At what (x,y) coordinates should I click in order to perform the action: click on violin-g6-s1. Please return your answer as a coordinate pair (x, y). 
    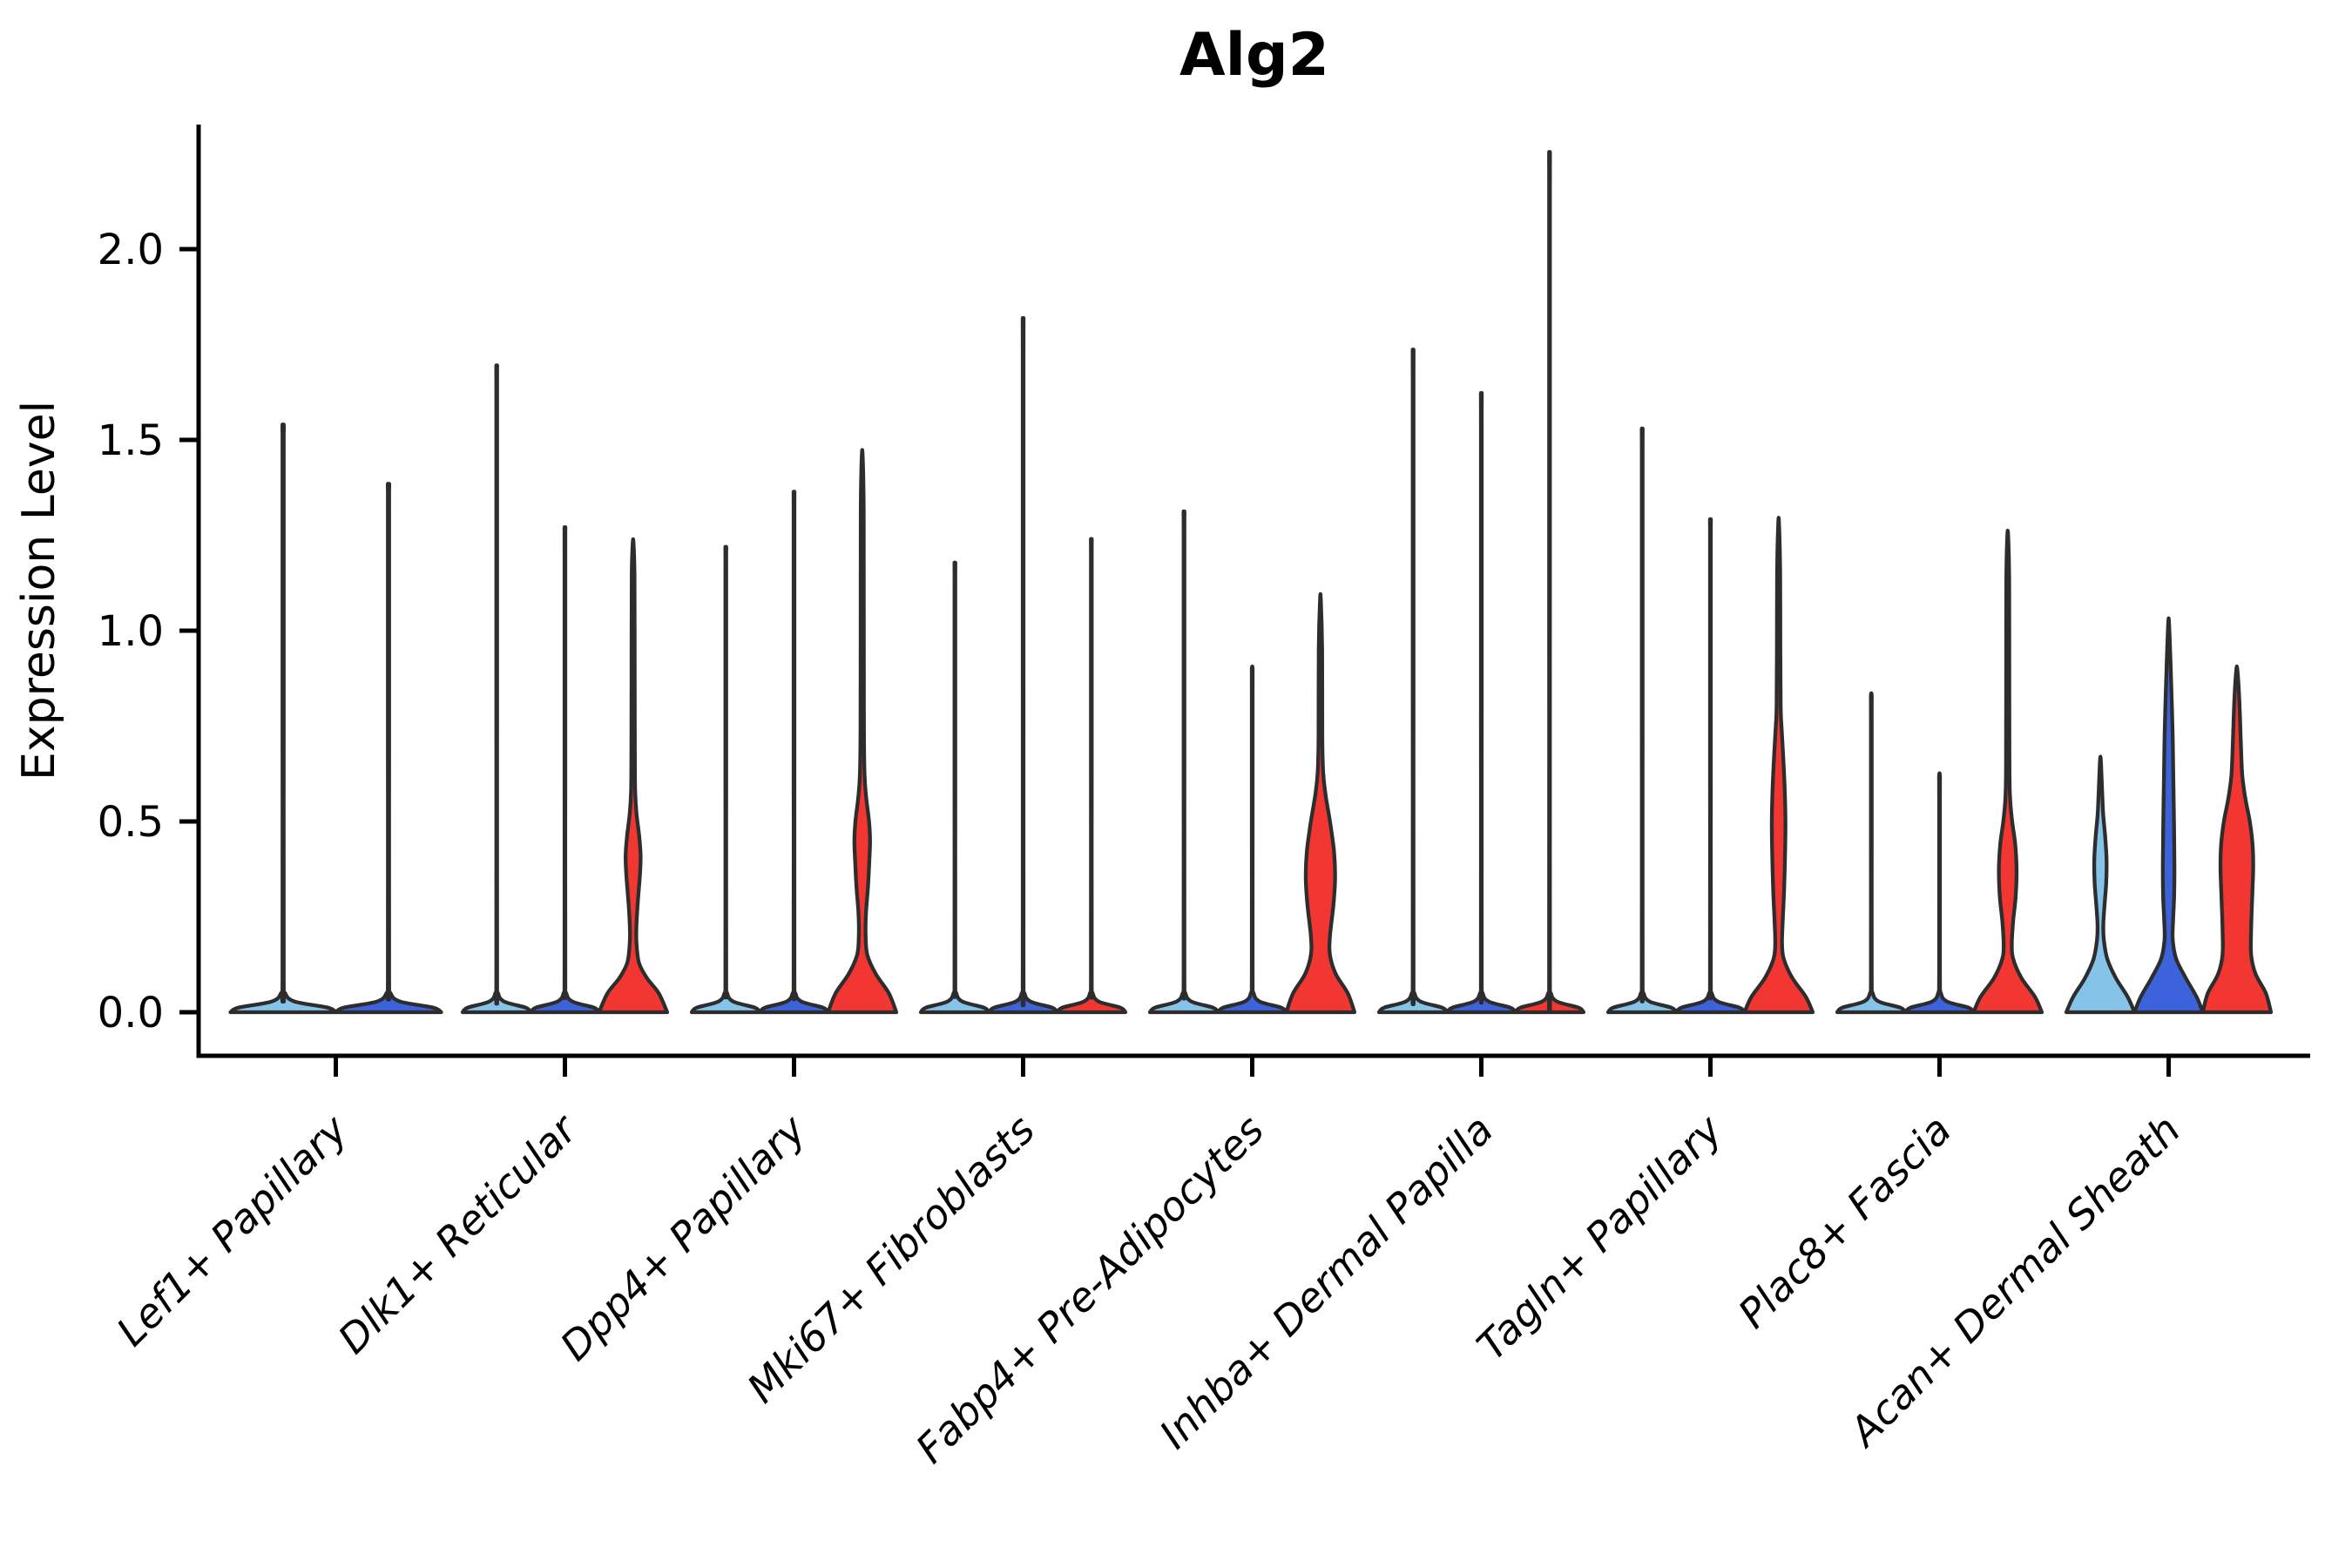
    Looking at the image, I should click on (1413, 682).